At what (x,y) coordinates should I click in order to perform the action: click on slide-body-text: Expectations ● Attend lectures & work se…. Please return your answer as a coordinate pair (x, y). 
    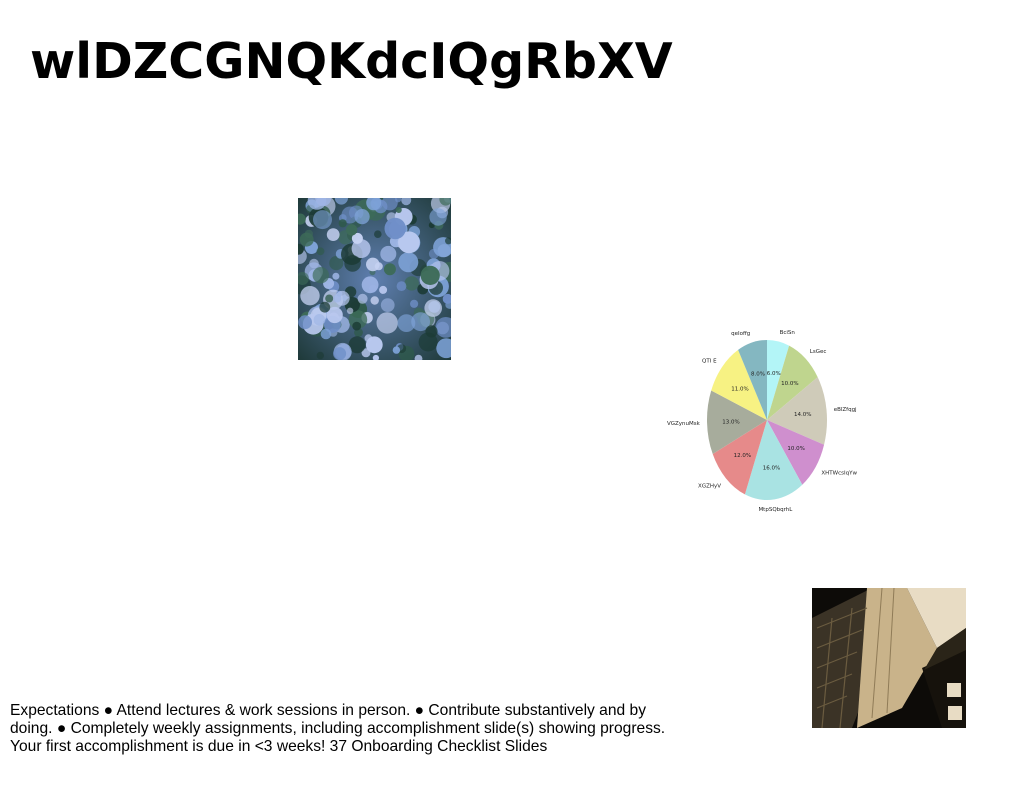
    Looking at the image, I should click on (338, 728).